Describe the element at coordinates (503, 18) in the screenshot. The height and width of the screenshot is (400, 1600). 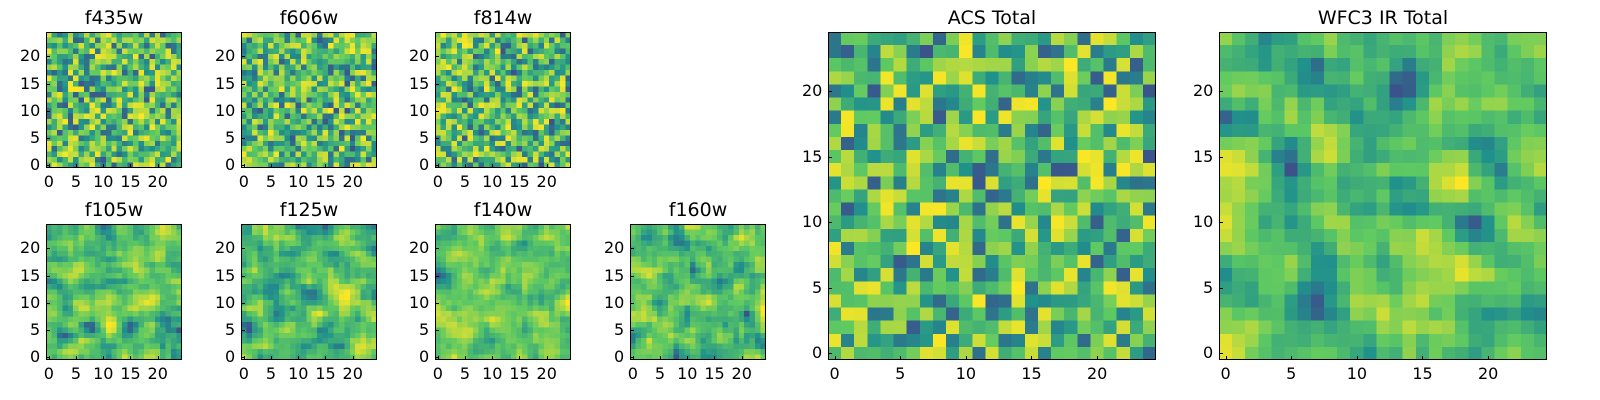
I see `title-f814w: f814w` at that location.